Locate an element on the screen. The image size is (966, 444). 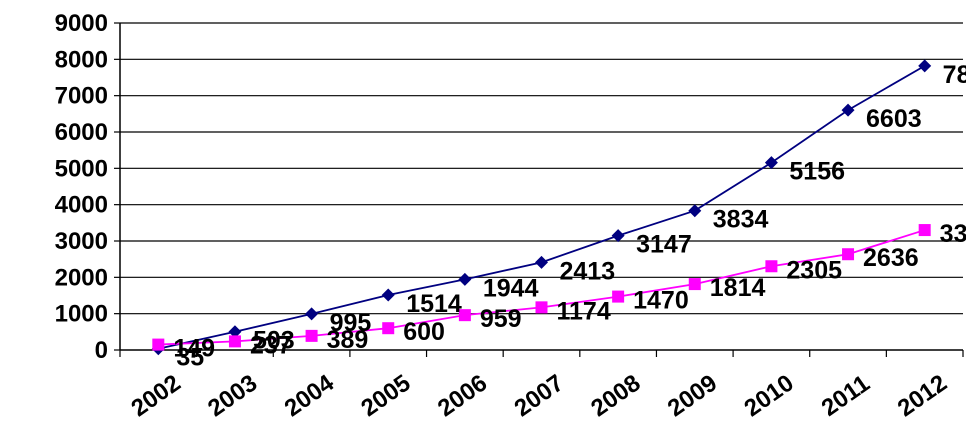
series-1-label-2010: 2305 is located at coordinates (814, 270).